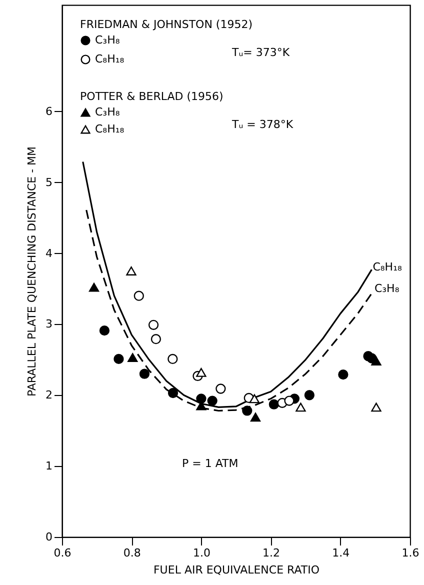 This screenshot has width=424, height=585. What do you see at coordinates (262, 124) in the screenshot?
I see `annotation: Tᵤ = 378°K` at bounding box center [262, 124].